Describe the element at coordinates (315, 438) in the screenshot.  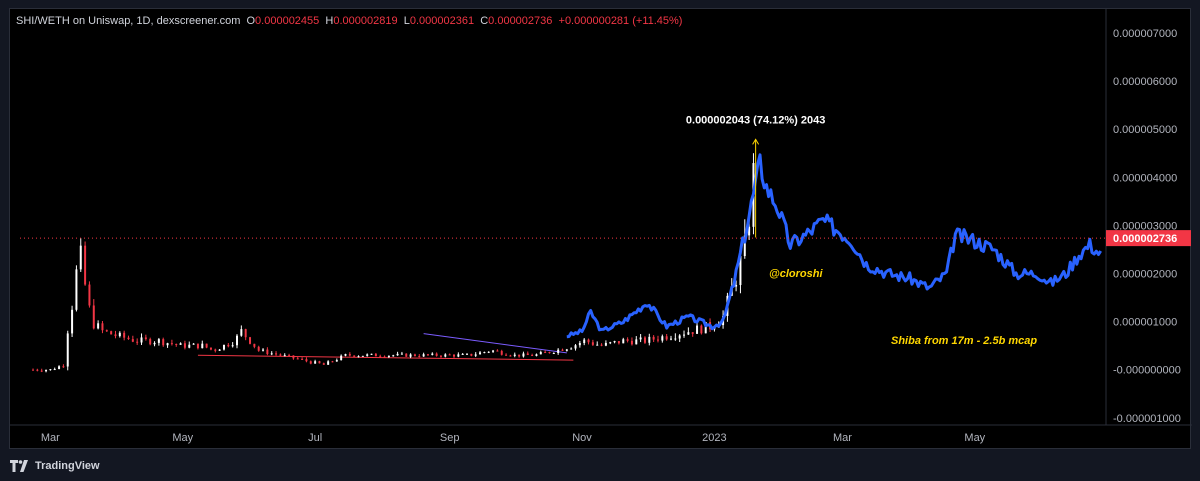
I see `x-tick-label: Jul` at that location.